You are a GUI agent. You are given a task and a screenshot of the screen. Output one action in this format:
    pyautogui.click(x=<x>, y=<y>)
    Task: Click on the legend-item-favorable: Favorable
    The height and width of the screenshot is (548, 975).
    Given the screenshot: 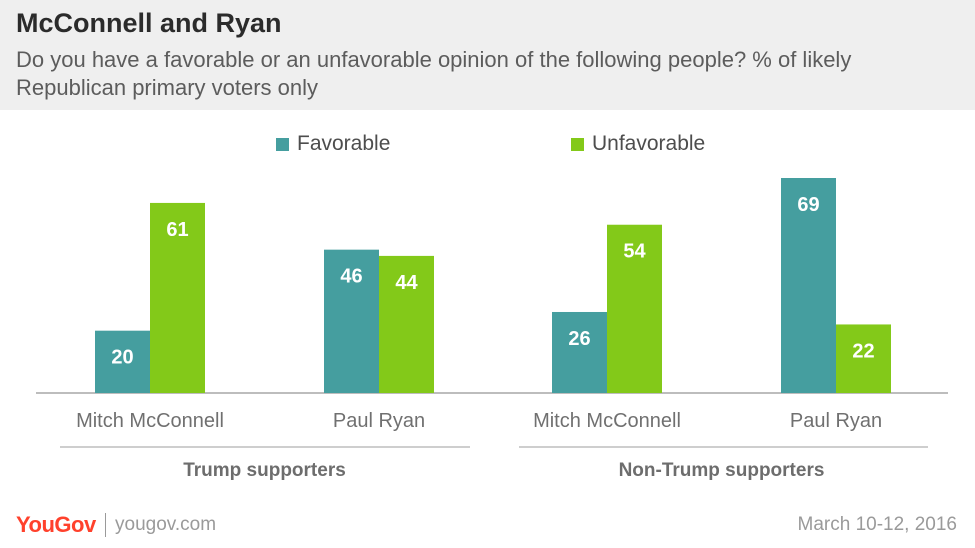 What is the action you would take?
    pyautogui.click(x=333, y=144)
    